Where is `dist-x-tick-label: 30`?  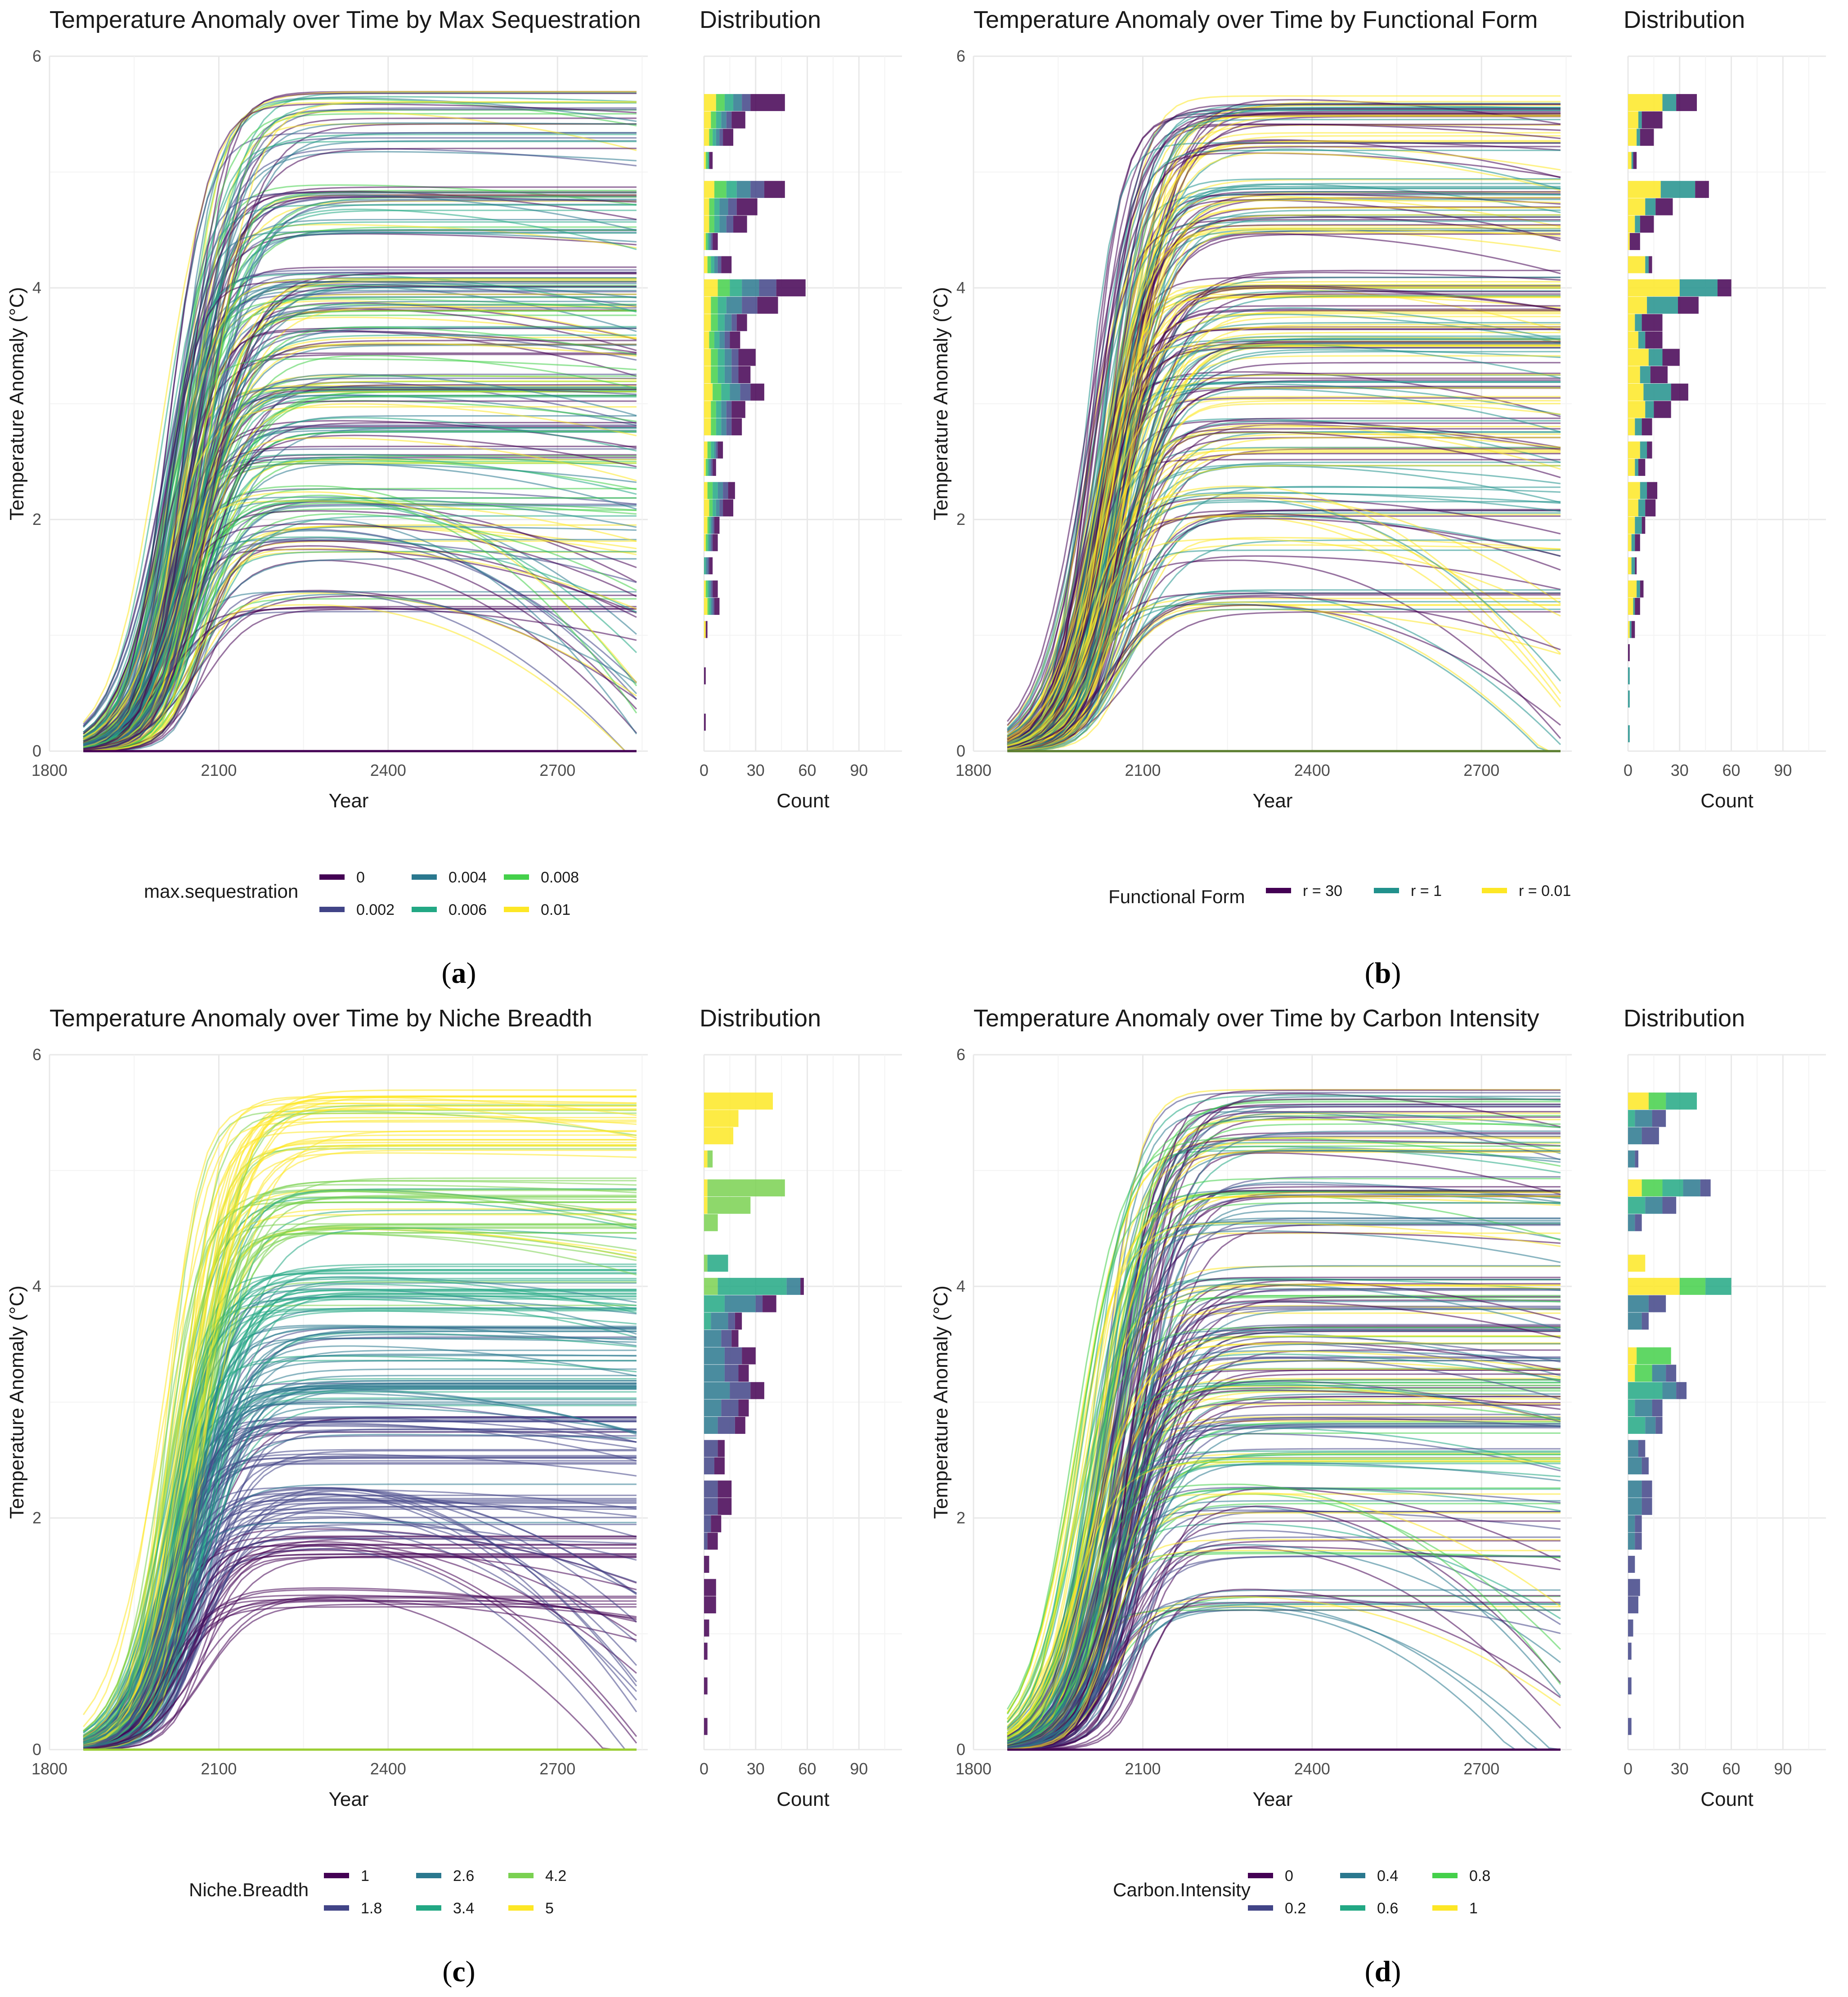 dist-x-tick-label: 30 is located at coordinates (756, 770).